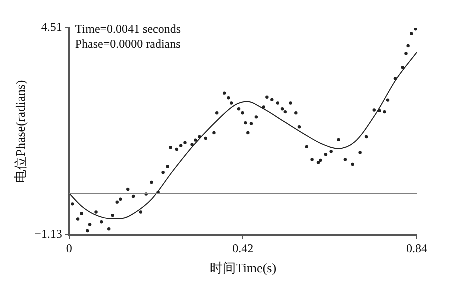 The height and width of the screenshot is (287, 465). Describe the element at coordinates (51, 27) in the screenshot. I see `y-tick-label: 4.51` at that location.